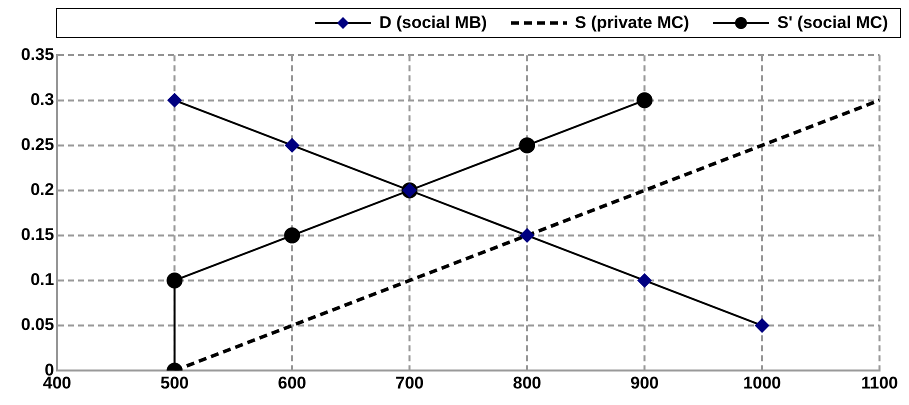 The width and height of the screenshot is (909, 405). I want to click on x-tick-label: 600, so click(292, 382).